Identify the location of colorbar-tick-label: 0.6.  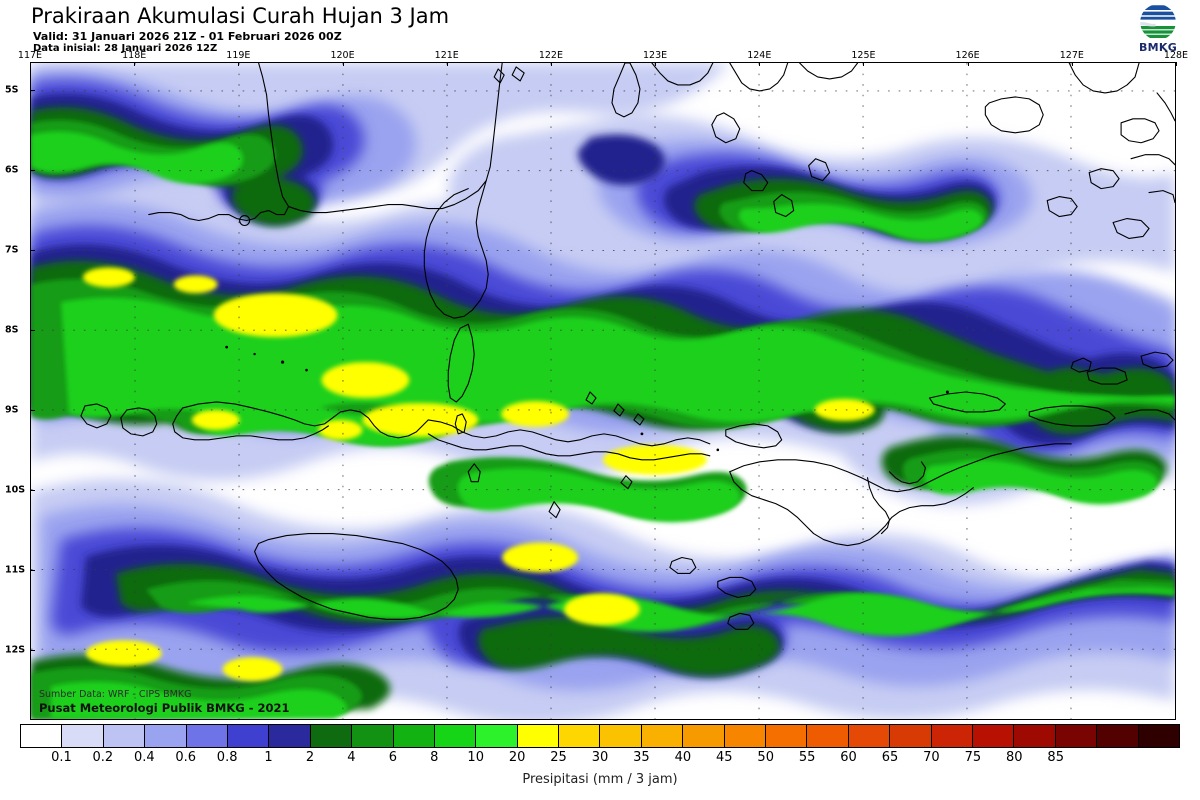
(186, 757).